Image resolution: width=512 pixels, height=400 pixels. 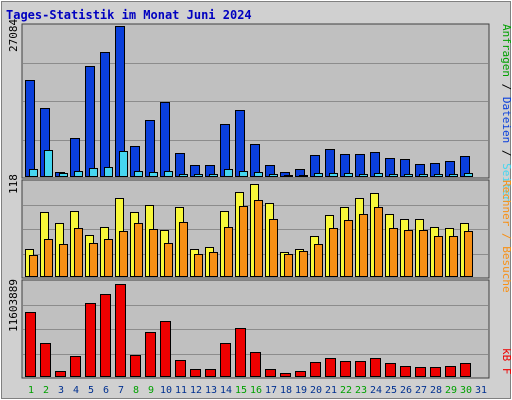 I want to click on day-label: 19, so click(x=301, y=390).